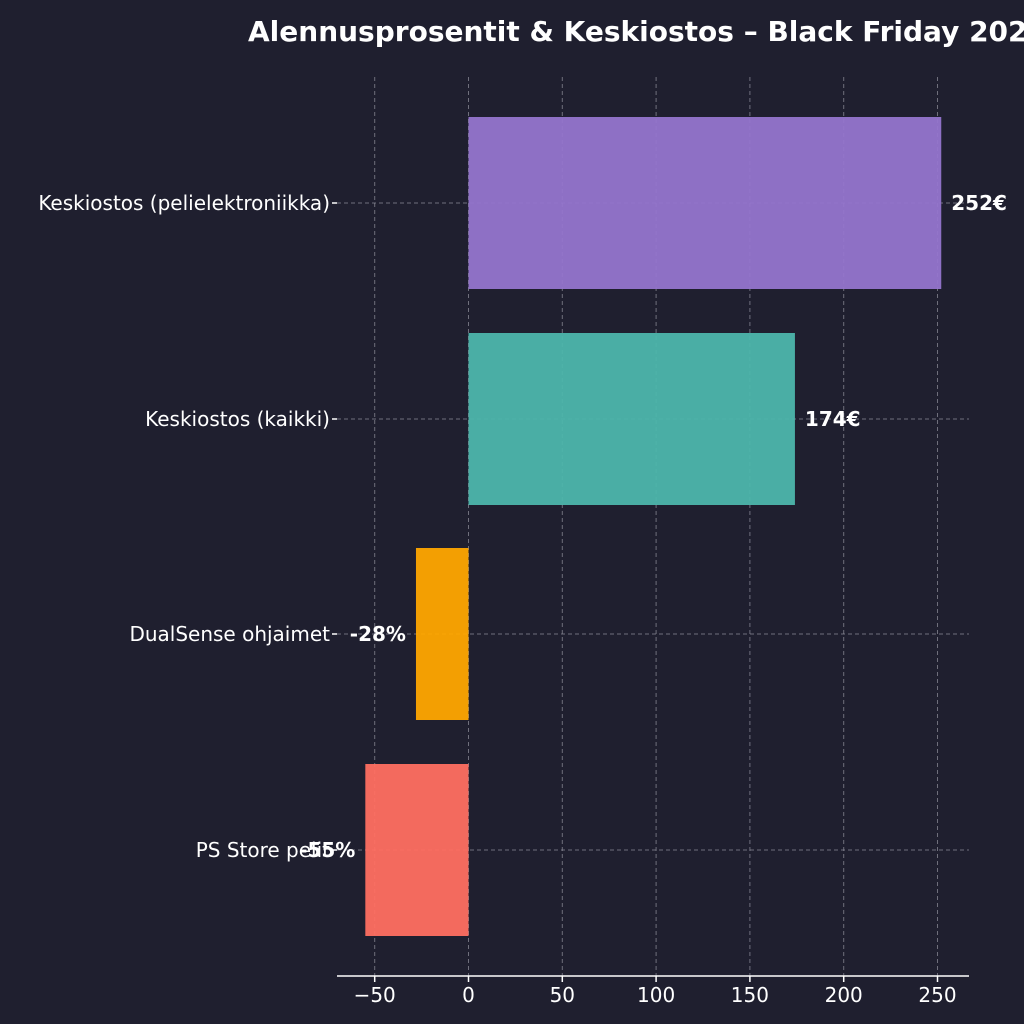 This screenshot has height=1024, width=1024. What do you see at coordinates (468, 995) in the screenshot?
I see `x-tick-label-1: 0` at bounding box center [468, 995].